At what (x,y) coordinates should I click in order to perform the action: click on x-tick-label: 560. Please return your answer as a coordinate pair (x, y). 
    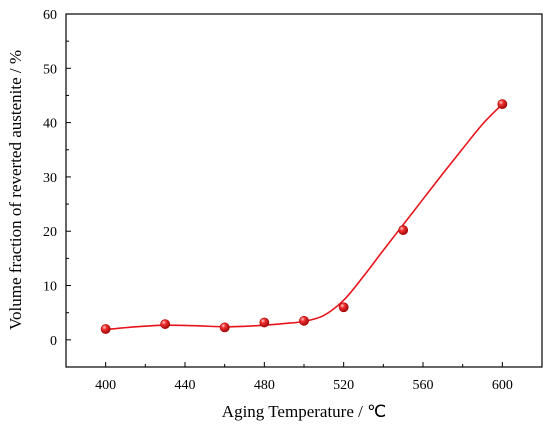
    Looking at the image, I should click on (423, 385).